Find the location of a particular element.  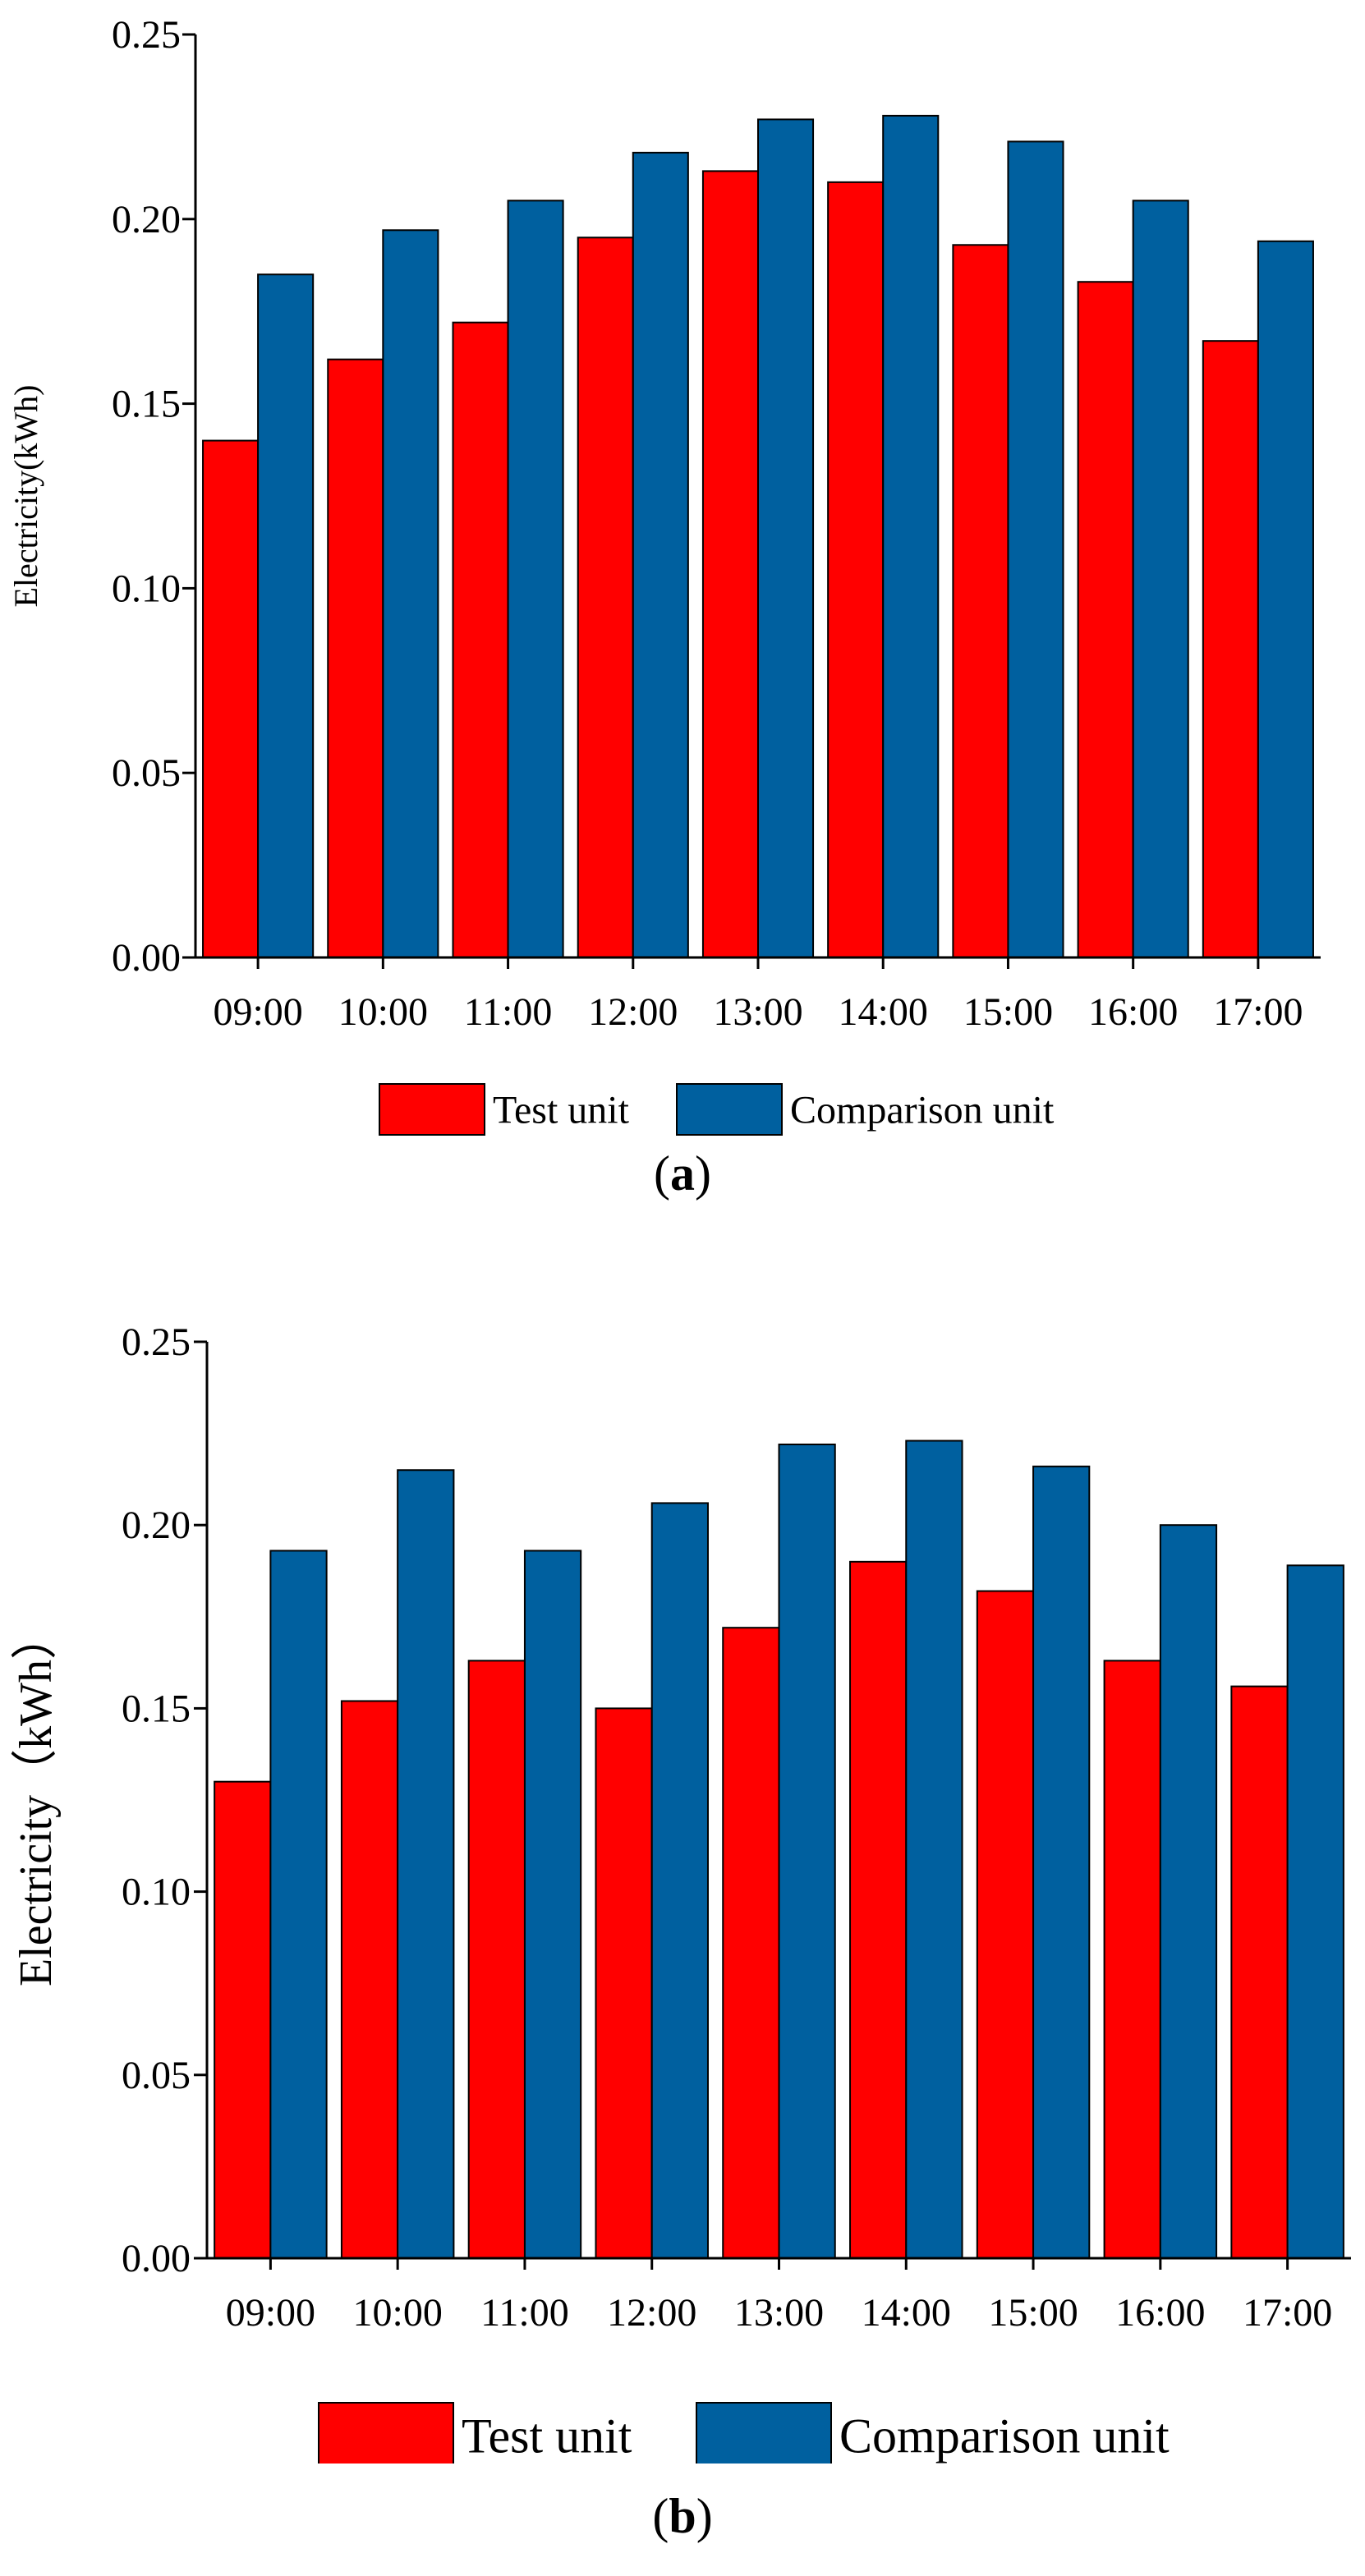

caption-a: (a) is located at coordinates (682, 1173).